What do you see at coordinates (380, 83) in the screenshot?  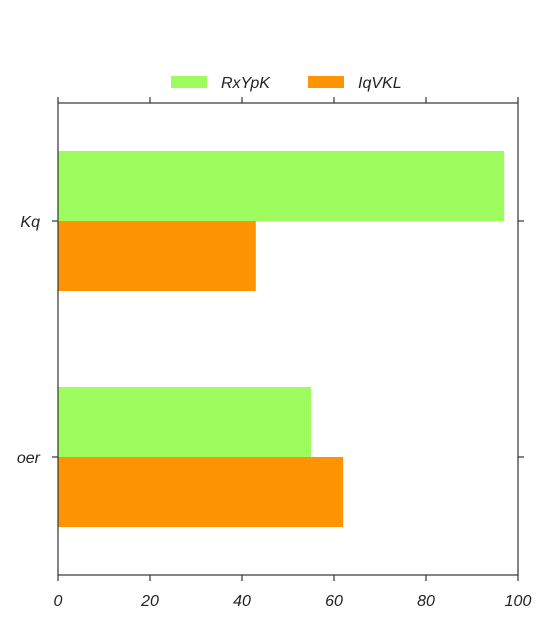 I see `legend-label: IqVKL` at bounding box center [380, 83].